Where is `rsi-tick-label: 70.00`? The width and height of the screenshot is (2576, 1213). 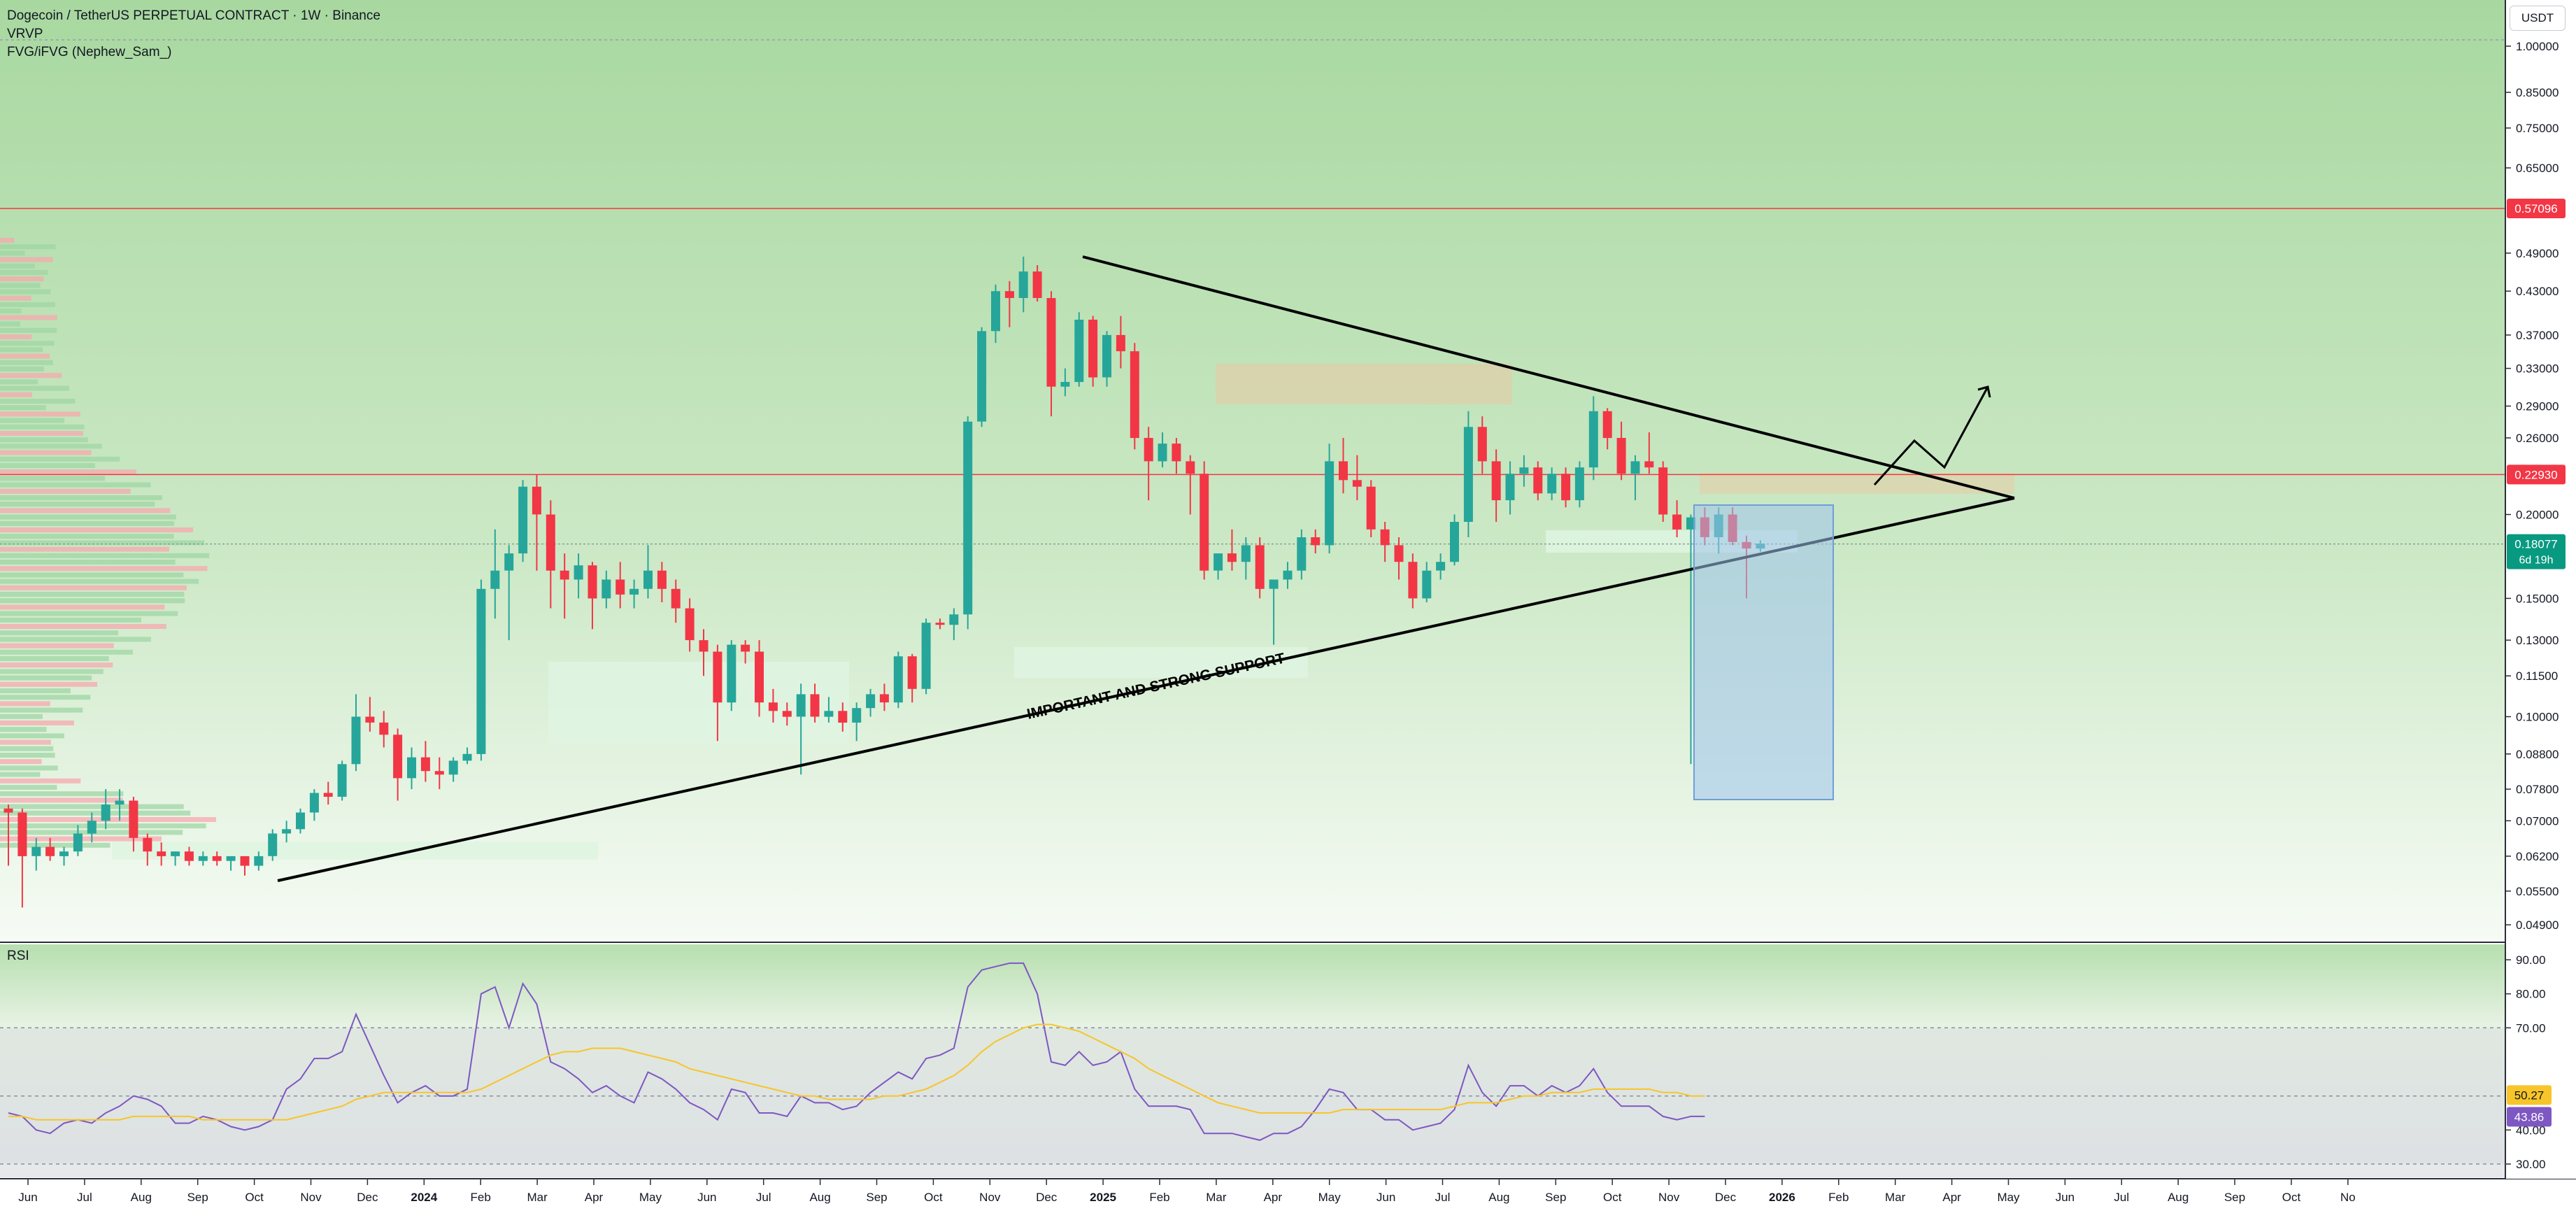 rsi-tick-label: 70.00 is located at coordinates (2531, 1028).